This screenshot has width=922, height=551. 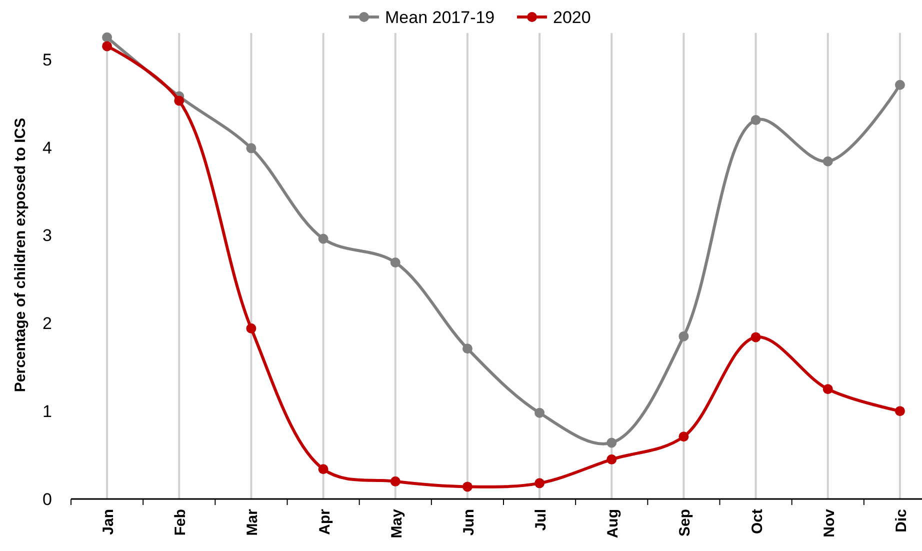 What do you see at coordinates (181, 522) in the screenshot?
I see `x-tick-label: Feb` at bounding box center [181, 522].